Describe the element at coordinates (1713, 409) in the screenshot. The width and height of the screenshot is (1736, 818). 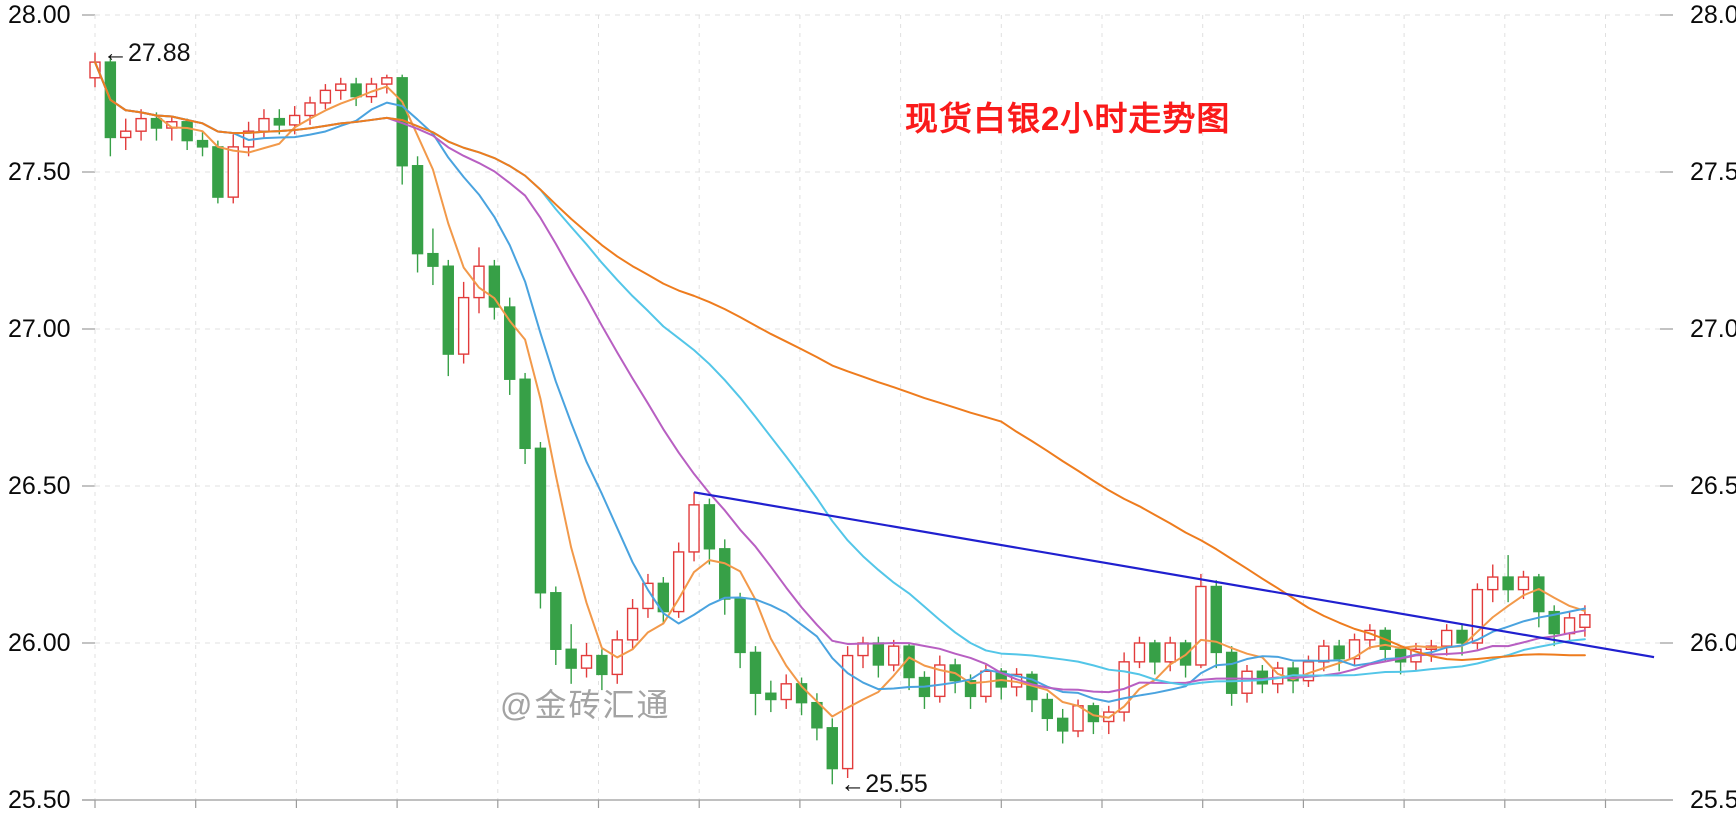
I see `y-axis-right: 28.00 27.50 27.00 26.50 26.00 25.50` at that location.